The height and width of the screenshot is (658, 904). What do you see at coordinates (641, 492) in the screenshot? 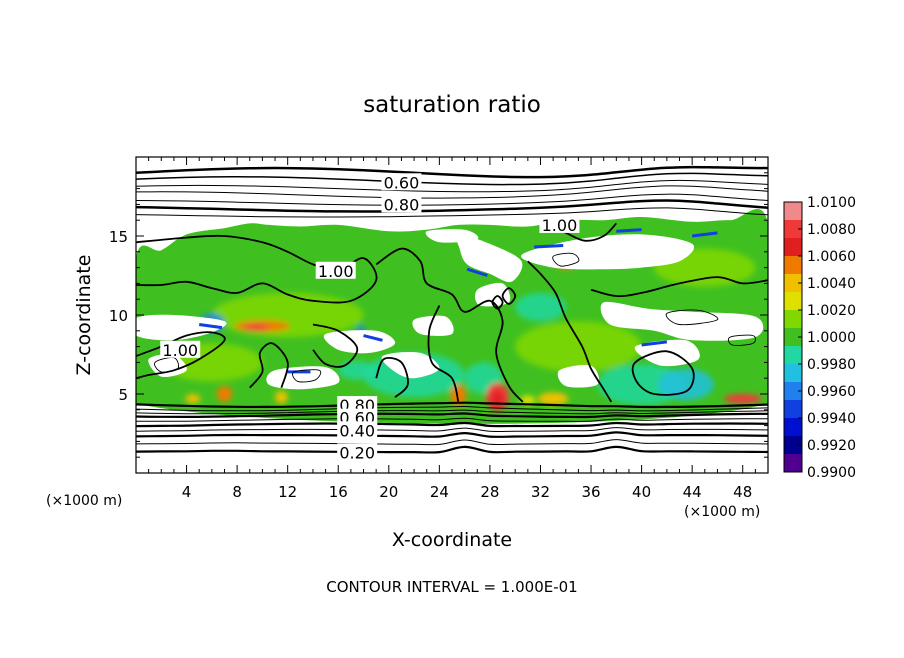
I see `x-tick-label: 40` at bounding box center [641, 492].